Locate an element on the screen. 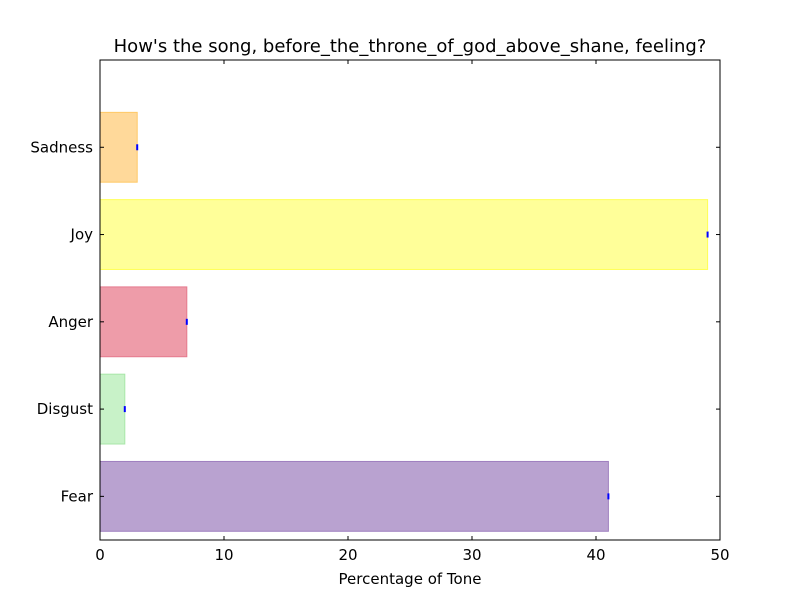 Image resolution: width=800 pixels, height=600 pixels. bar-sadness is located at coordinates (118, 147).